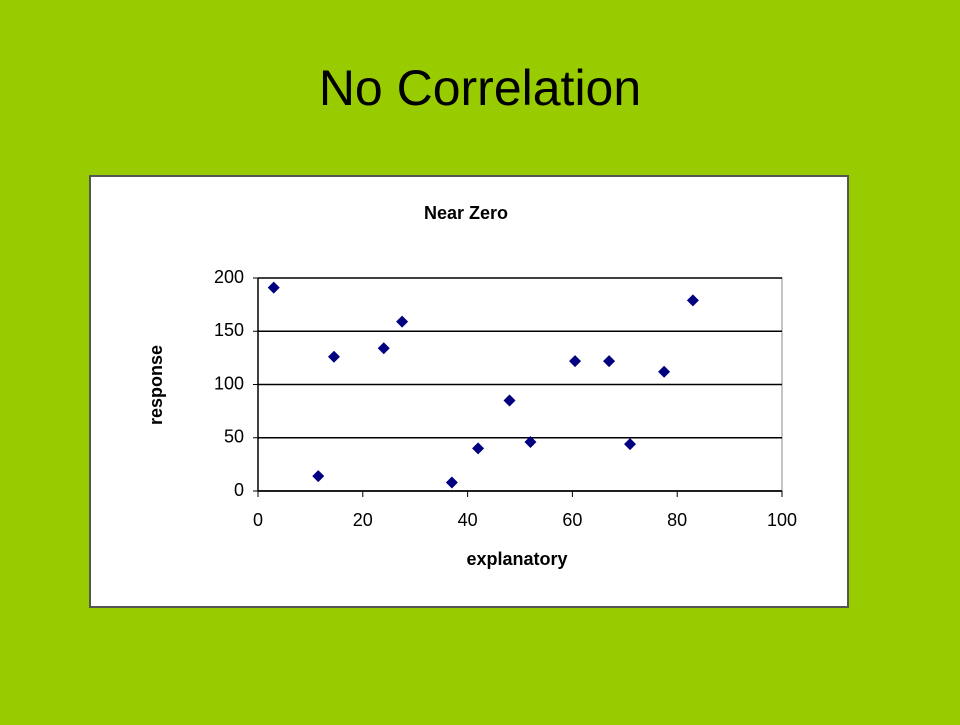  I want to click on x-tick-label: 20, so click(363, 520).